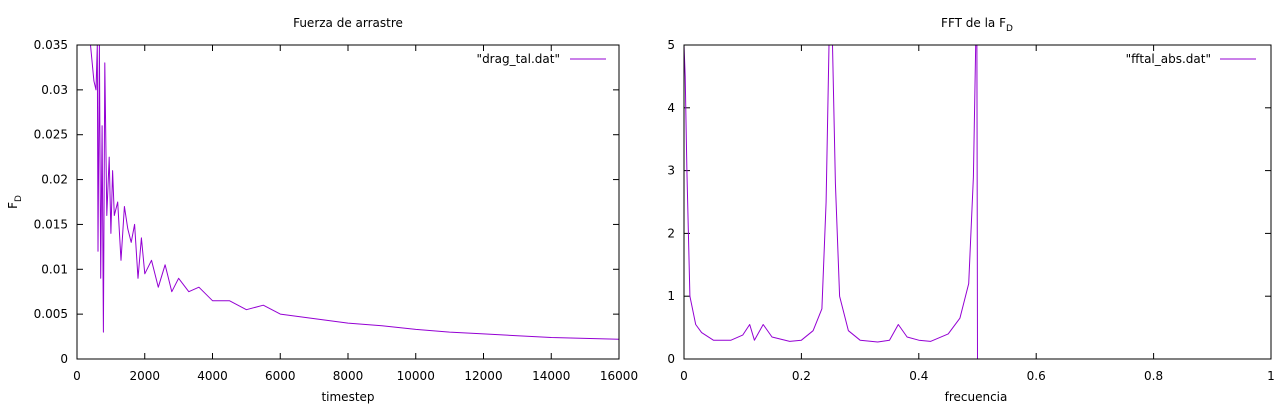 Image resolution: width=1287 pixels, height=407 pixels. Describe the element at coordinates (144, 376) in the screenshot. I see `x-tick-label: 2000` at that location.